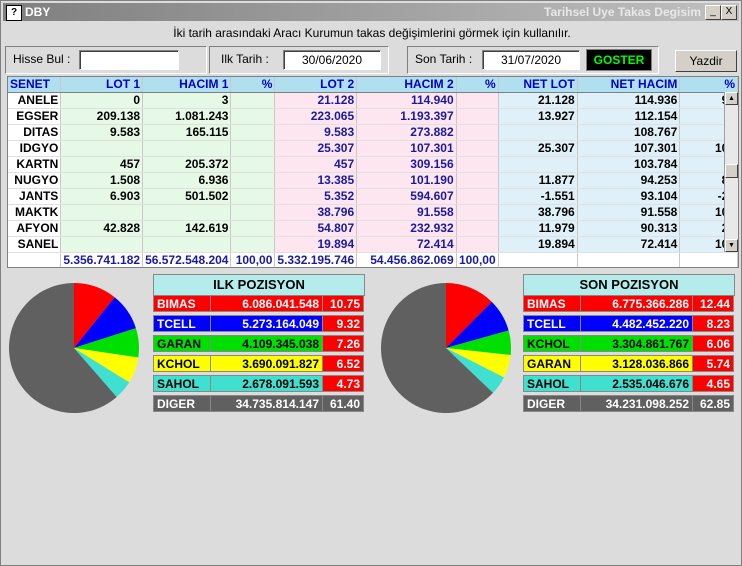 This screenshot has width=742, height=566. What do you see at coordinates (619, 60) in the screenshot?
I see `goster-button: GOSTER` at bounding box center [619, 60].